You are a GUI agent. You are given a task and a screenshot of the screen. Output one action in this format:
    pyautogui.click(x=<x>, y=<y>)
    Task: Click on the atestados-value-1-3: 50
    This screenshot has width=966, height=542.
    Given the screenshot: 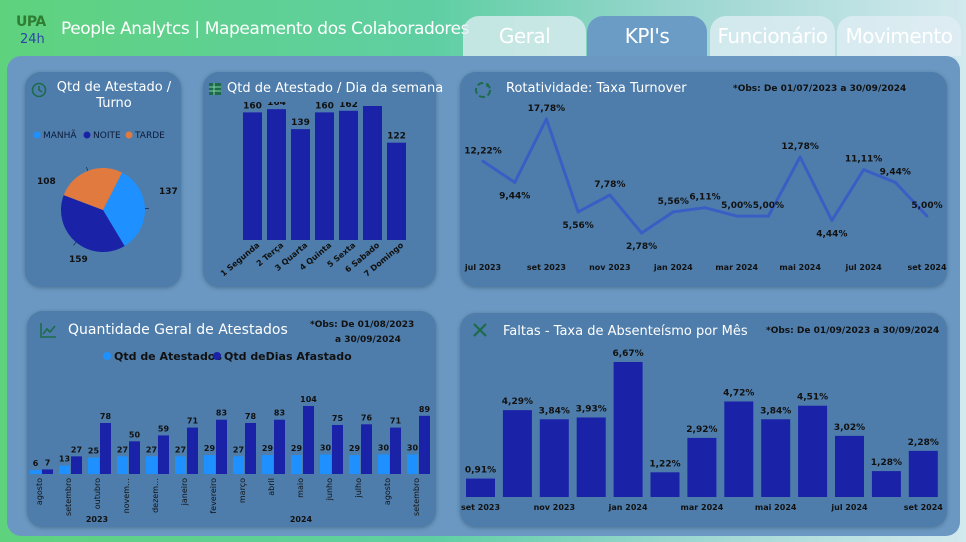 What is the action you would take?
    pyautogui.click(x=135, y=434)
    